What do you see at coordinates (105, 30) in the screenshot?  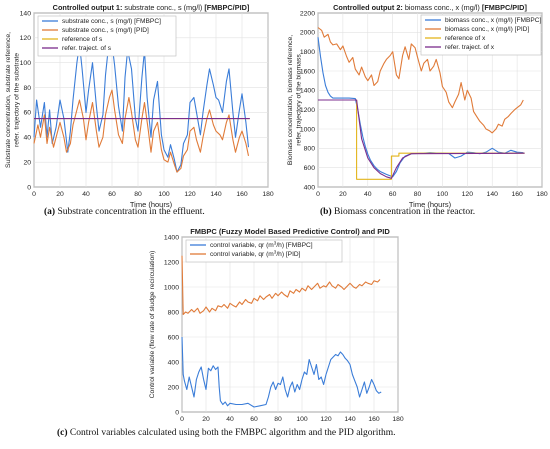 I see `legend-entry: substrate conc., s (mg/l) [PID]` at bounding box center [105, 30].